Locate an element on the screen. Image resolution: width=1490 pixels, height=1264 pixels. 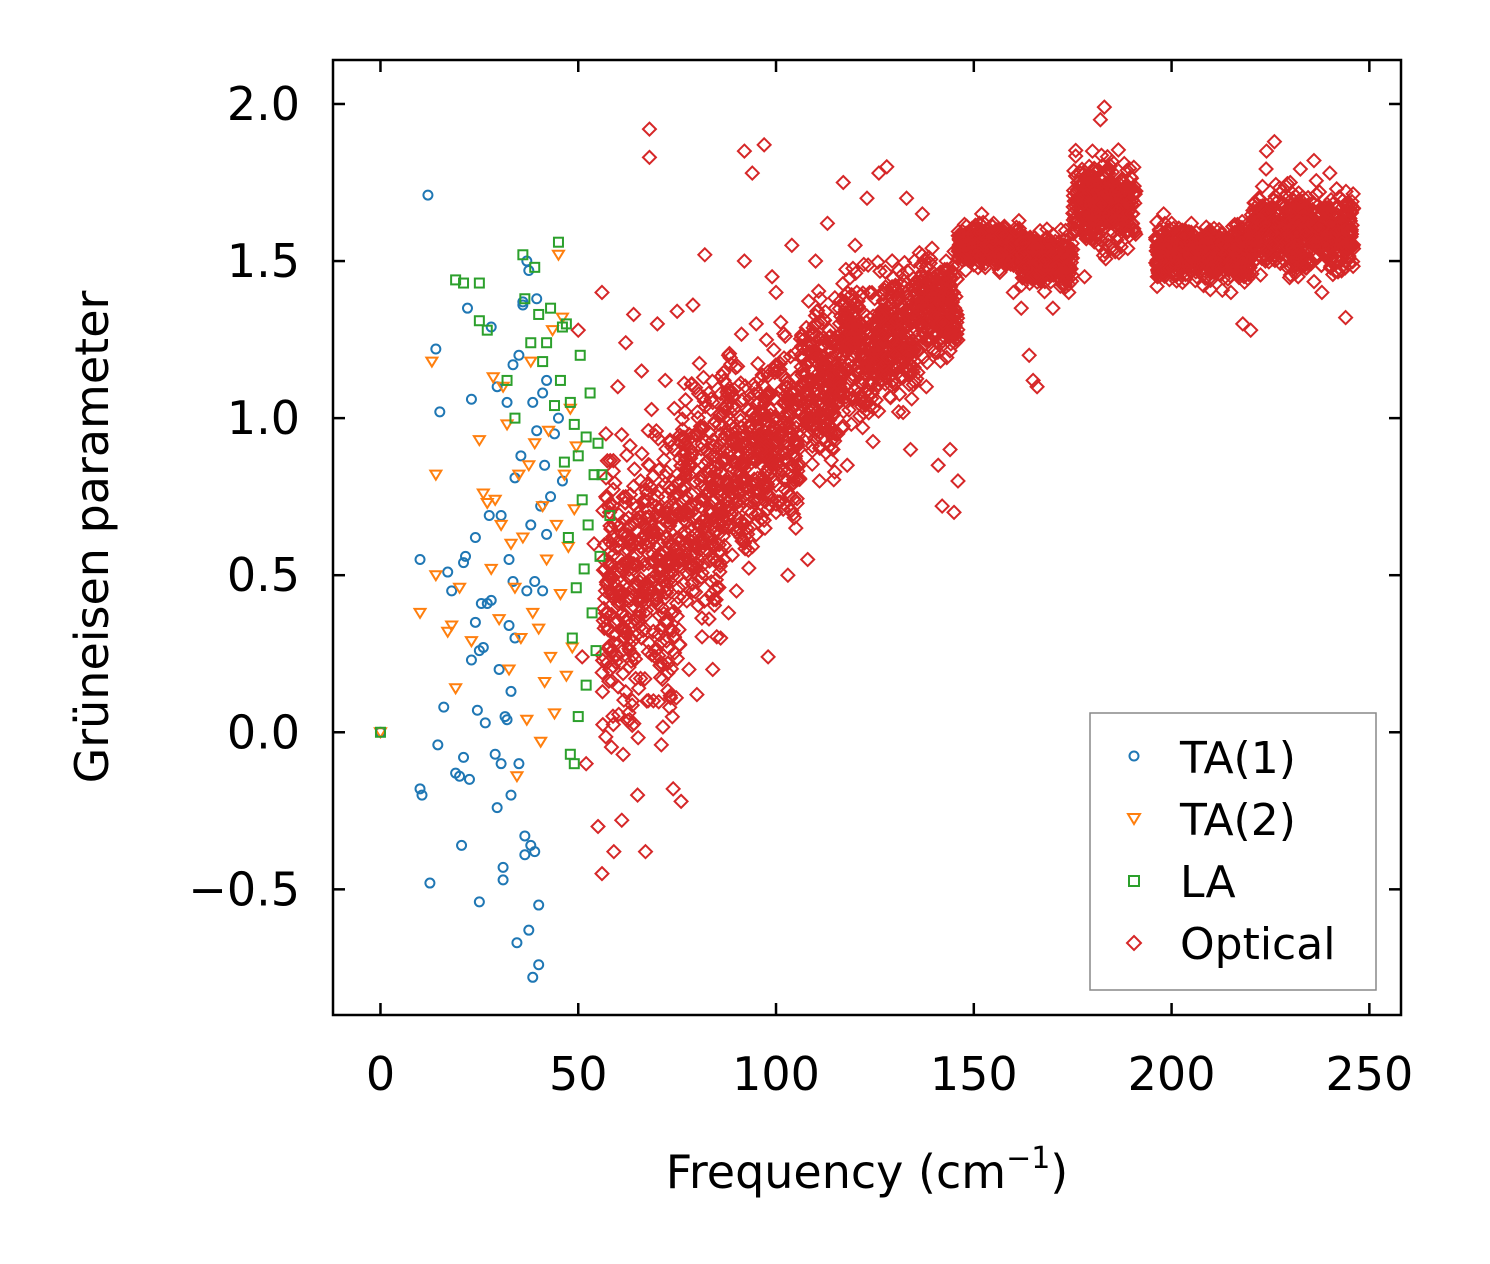
legend-marker-optical is located at coordinates (1134, 943).